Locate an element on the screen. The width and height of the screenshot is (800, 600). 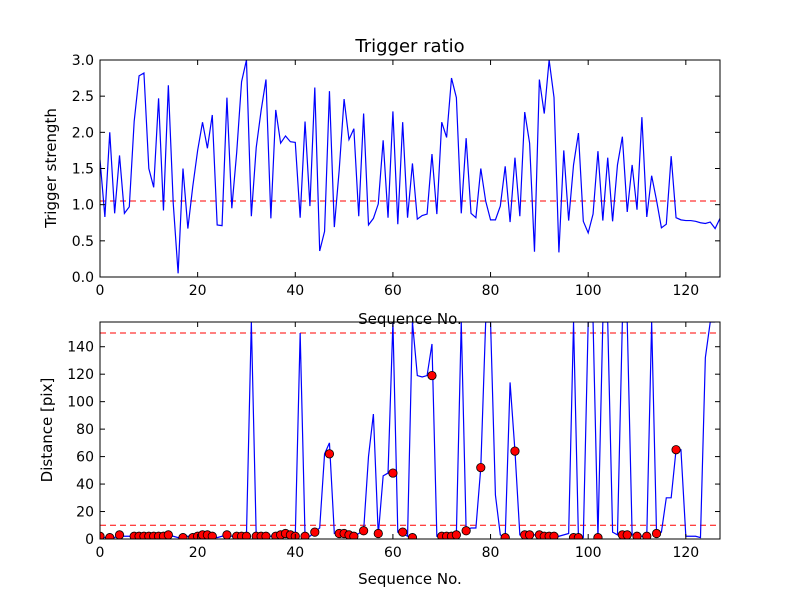
distance-ytick-label: 0 is located at coordinates (89, 540).